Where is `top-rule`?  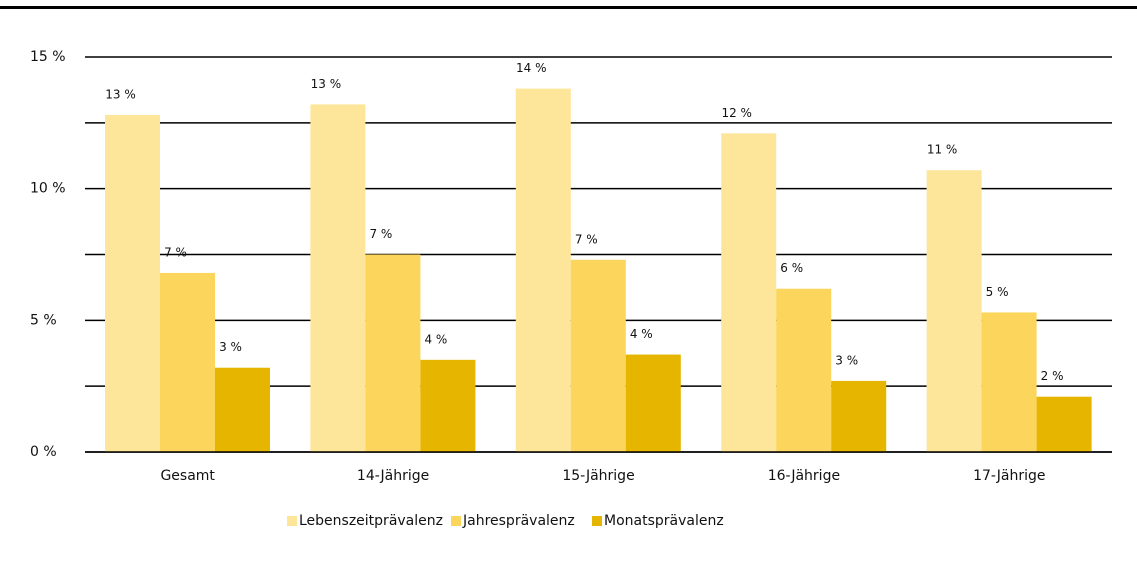 top-rule is located at coordinates (568, 7).